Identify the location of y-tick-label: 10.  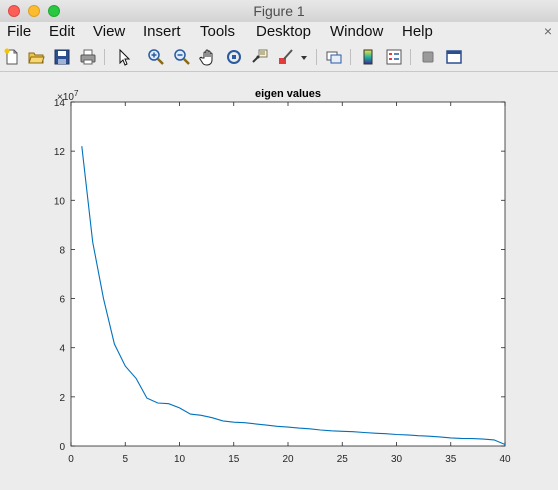
(60, 201).